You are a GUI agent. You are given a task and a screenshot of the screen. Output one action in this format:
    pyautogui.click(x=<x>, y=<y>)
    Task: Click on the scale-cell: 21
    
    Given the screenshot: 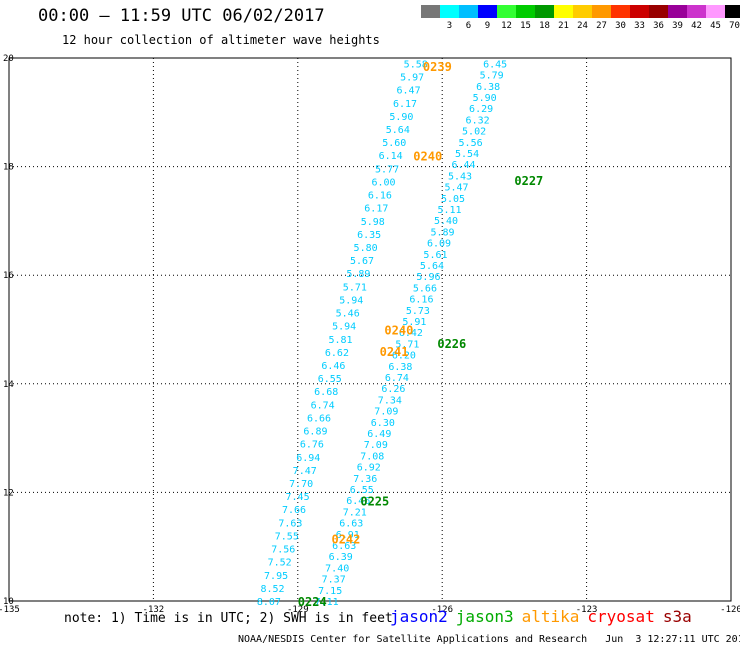 What is the action you would take?
    pyautogui.click(x=563, y=18)
    